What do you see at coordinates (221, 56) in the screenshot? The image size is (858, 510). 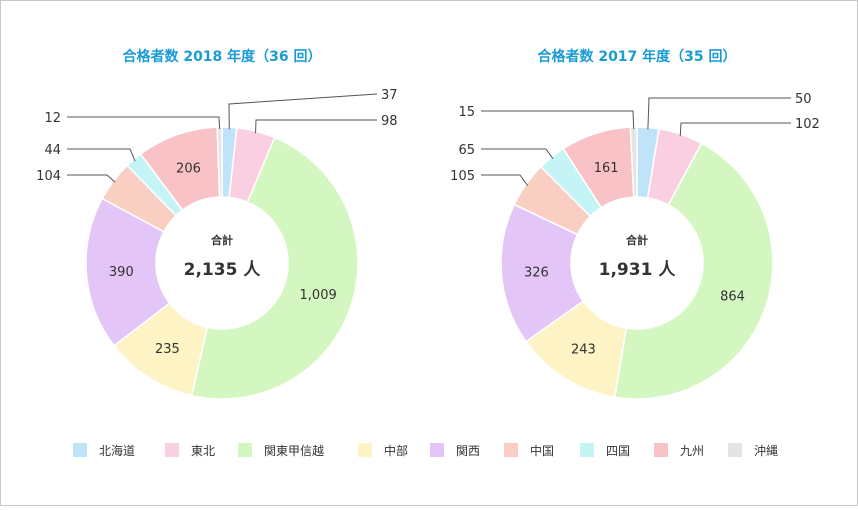 I see `chart-title-2018: 合格者数 2018 年度（36 回）` at bounding box center [221, 56].